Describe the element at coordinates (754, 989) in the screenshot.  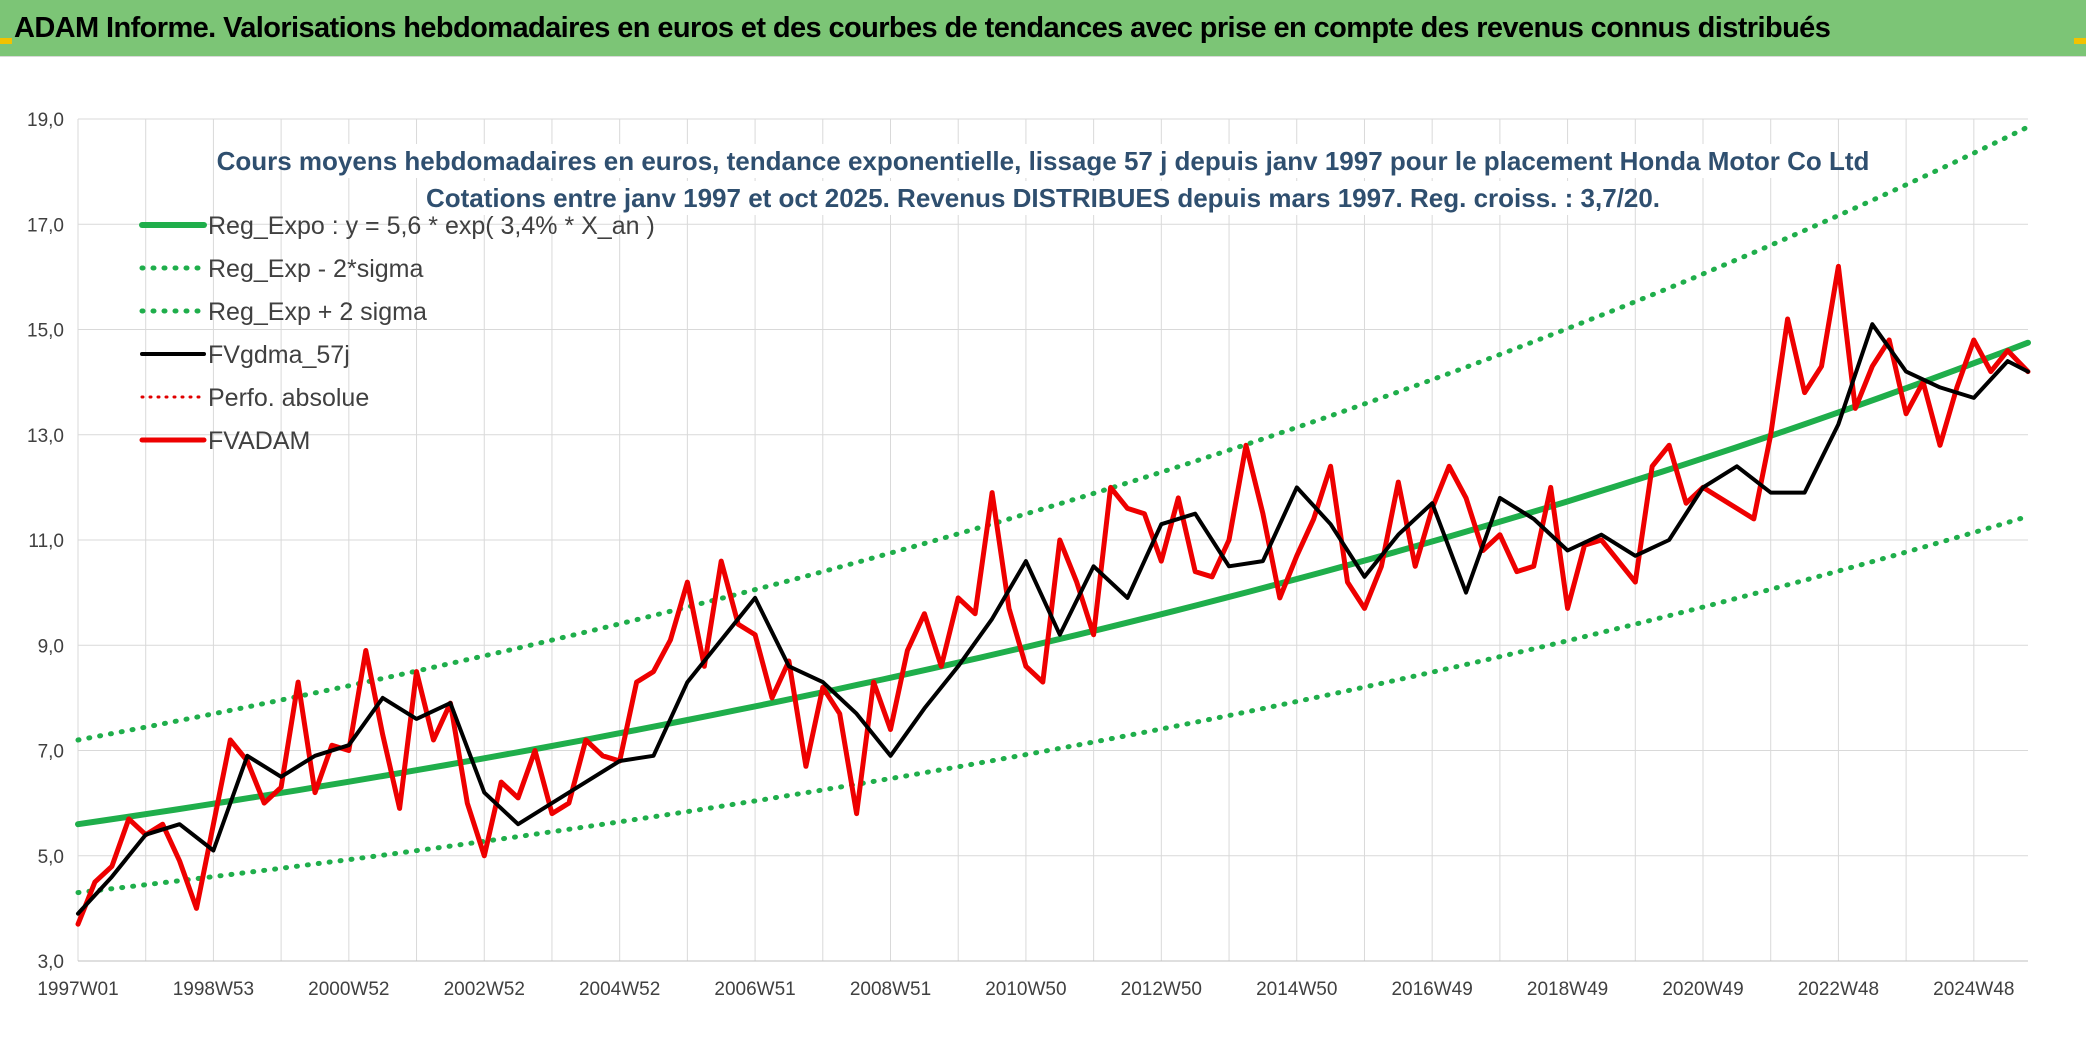
I see `x-tick-label: 2006W51` at that location.